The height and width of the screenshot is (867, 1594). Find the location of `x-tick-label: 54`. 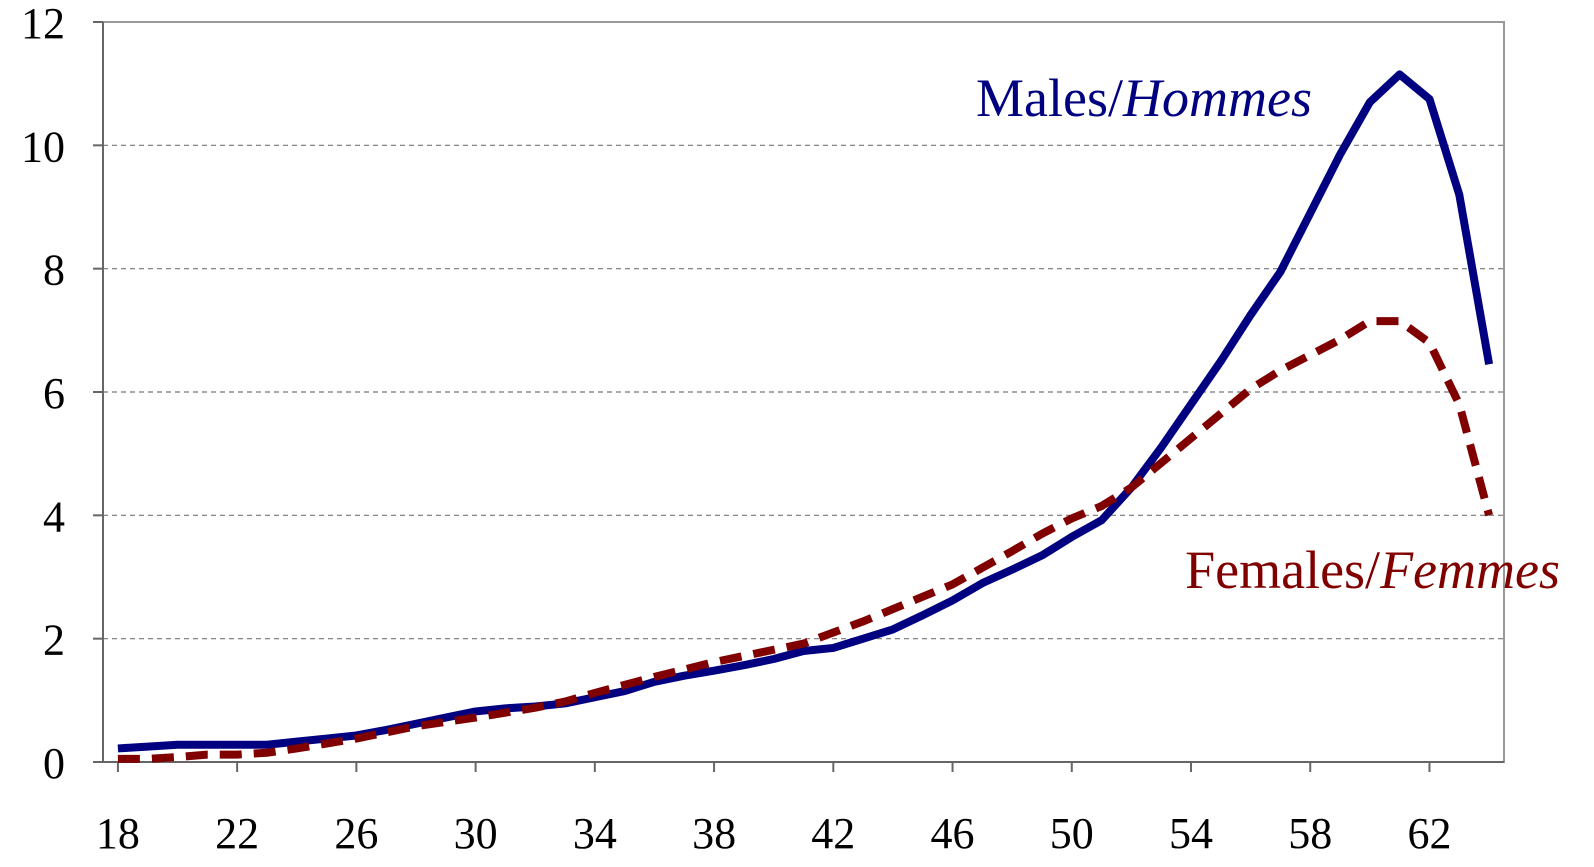

x-tick-label: 54 is located at coordinates (1191, 833).